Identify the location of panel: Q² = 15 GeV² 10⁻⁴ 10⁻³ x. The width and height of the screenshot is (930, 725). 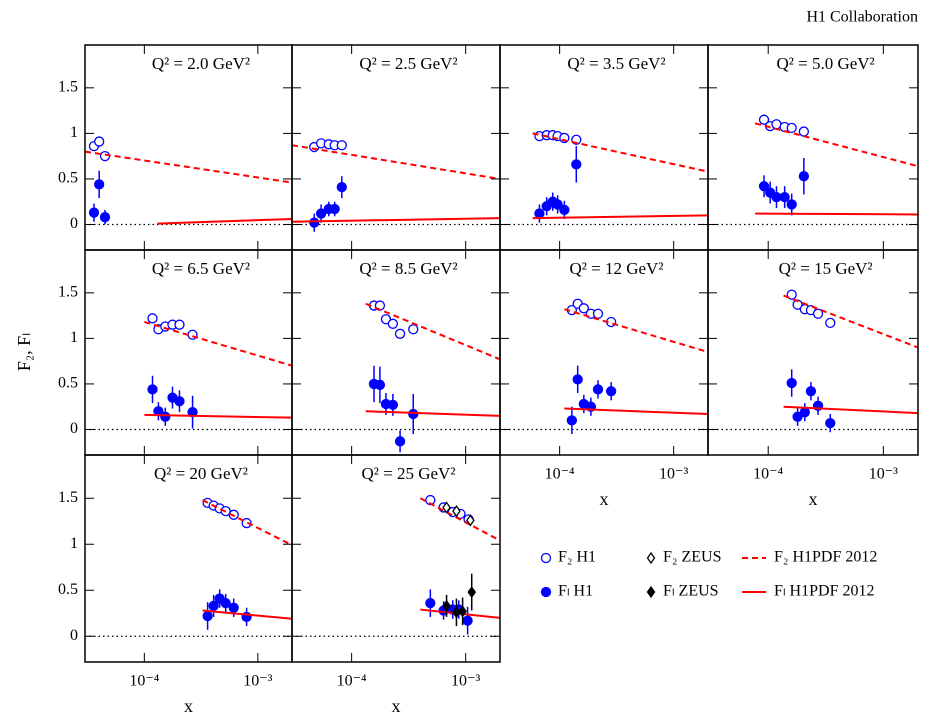
(813, 379).